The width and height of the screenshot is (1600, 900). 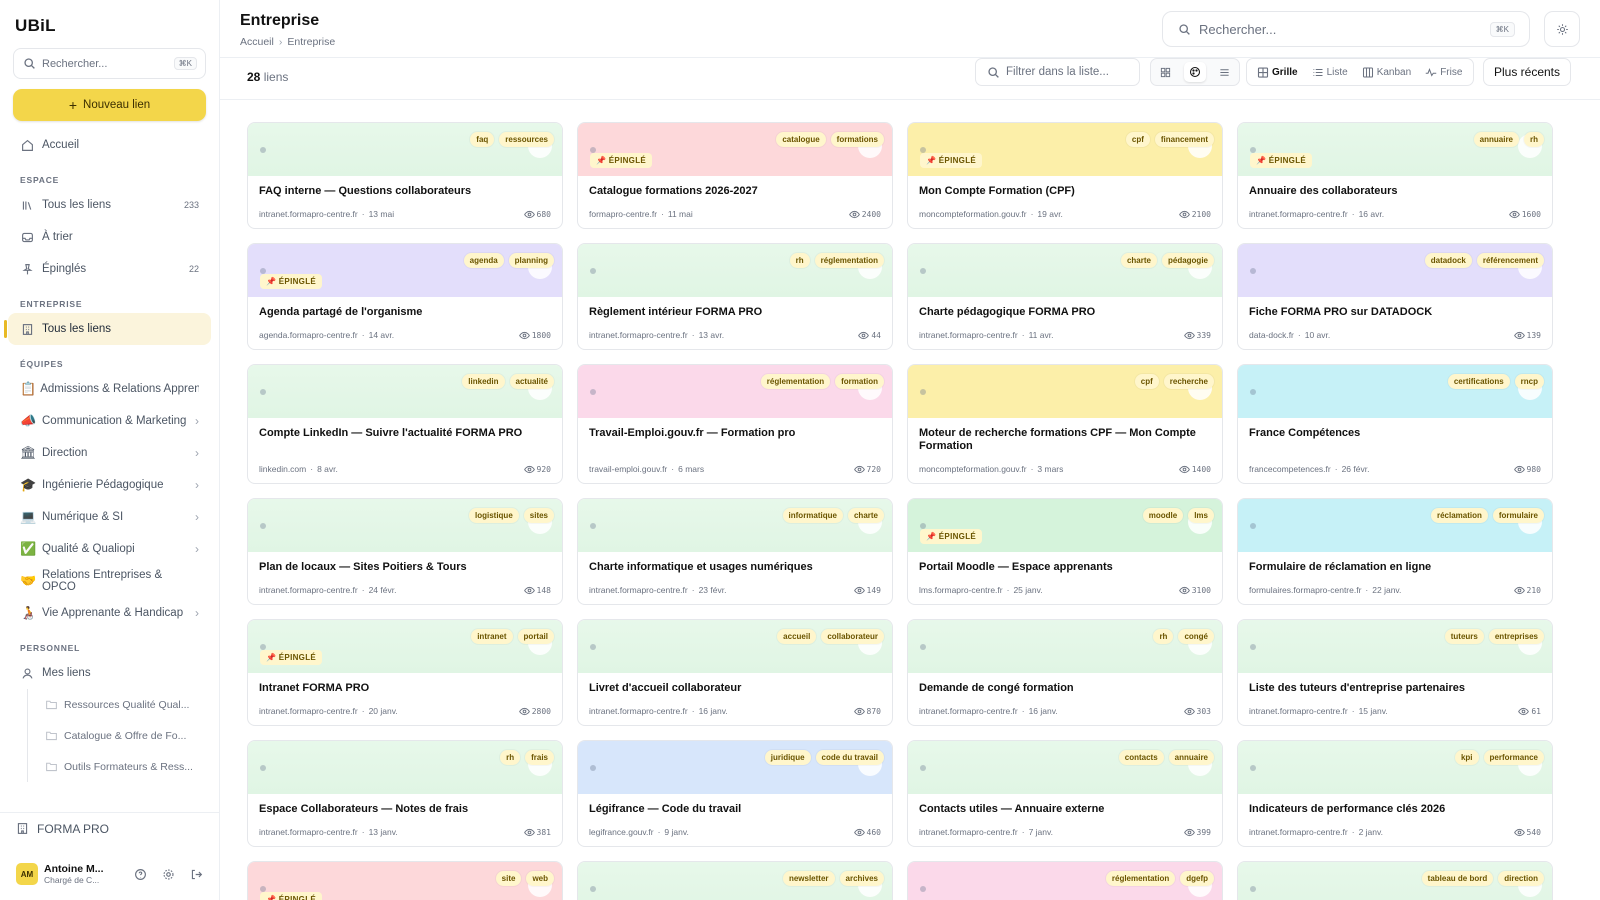 I want to click on app-logo: UBiL, so click(x=35, y=25).